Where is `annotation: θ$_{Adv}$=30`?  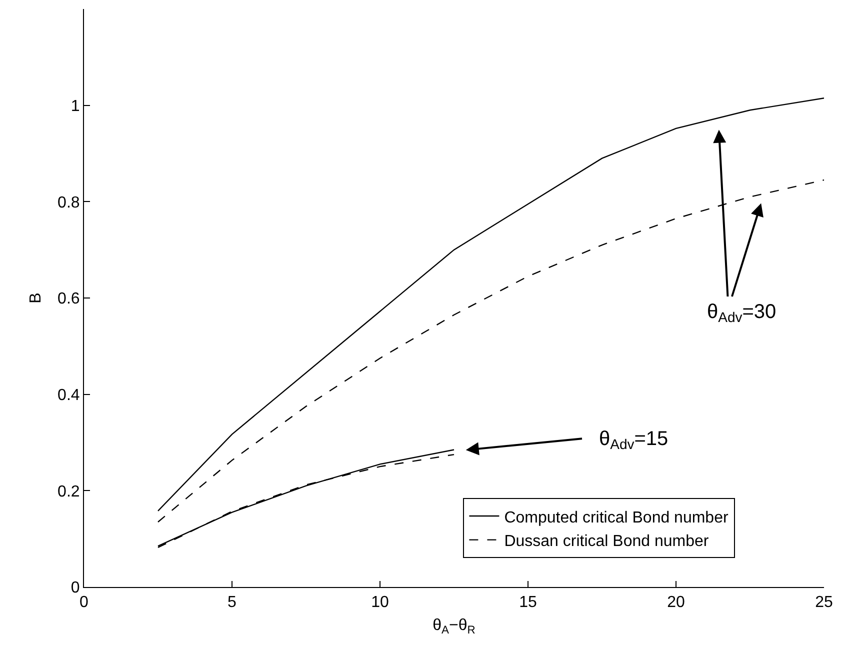 annotation: θ$_{Adv}$=30 is located at coordinates (741, 313).